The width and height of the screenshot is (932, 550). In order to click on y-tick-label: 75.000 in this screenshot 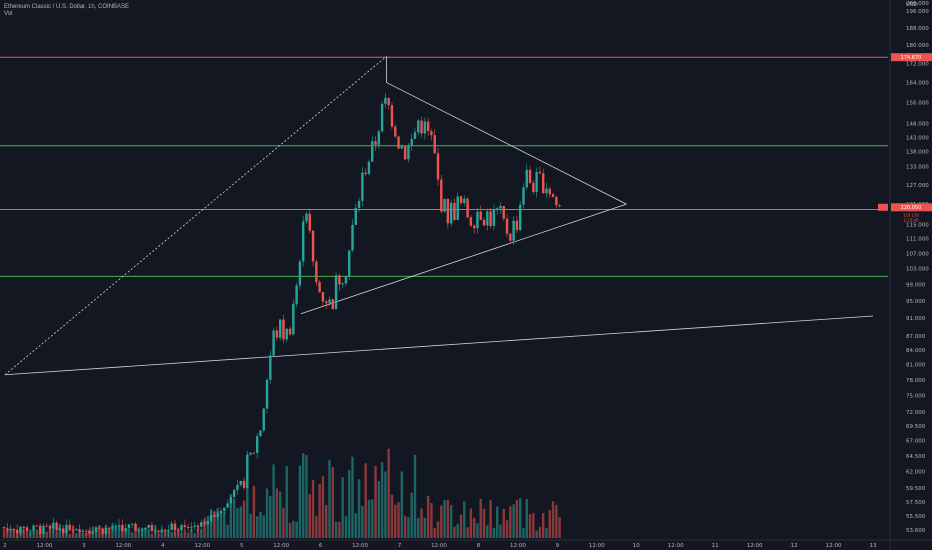, I will do `click(916, 397)`.